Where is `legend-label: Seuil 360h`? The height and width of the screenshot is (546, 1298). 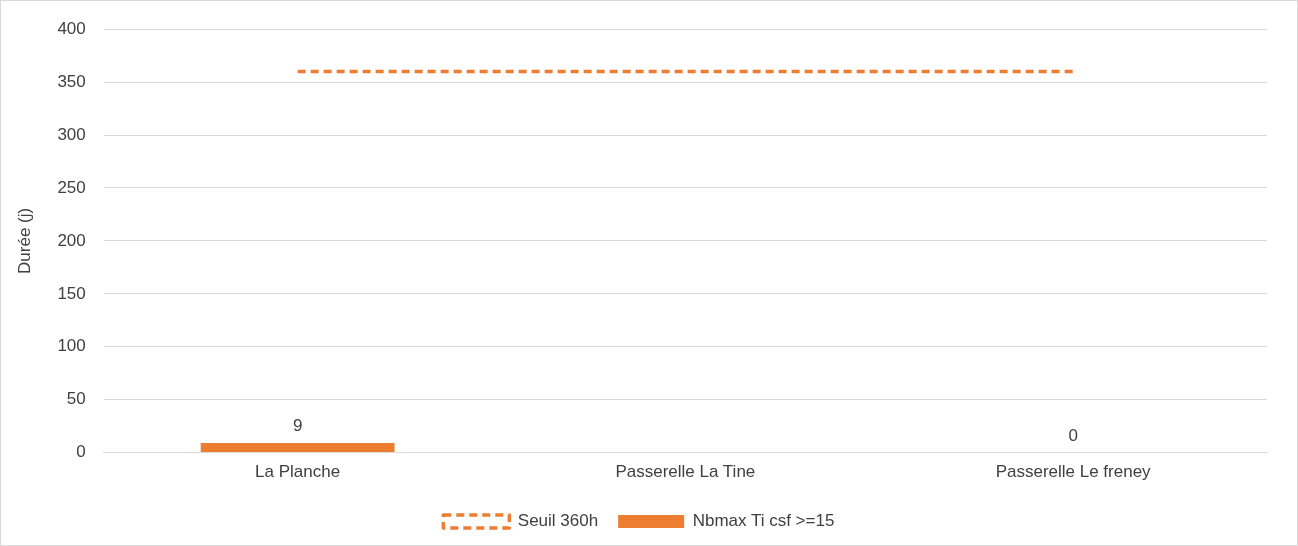 legend-label: Seuil 360h is located at coordinates (558, 521).